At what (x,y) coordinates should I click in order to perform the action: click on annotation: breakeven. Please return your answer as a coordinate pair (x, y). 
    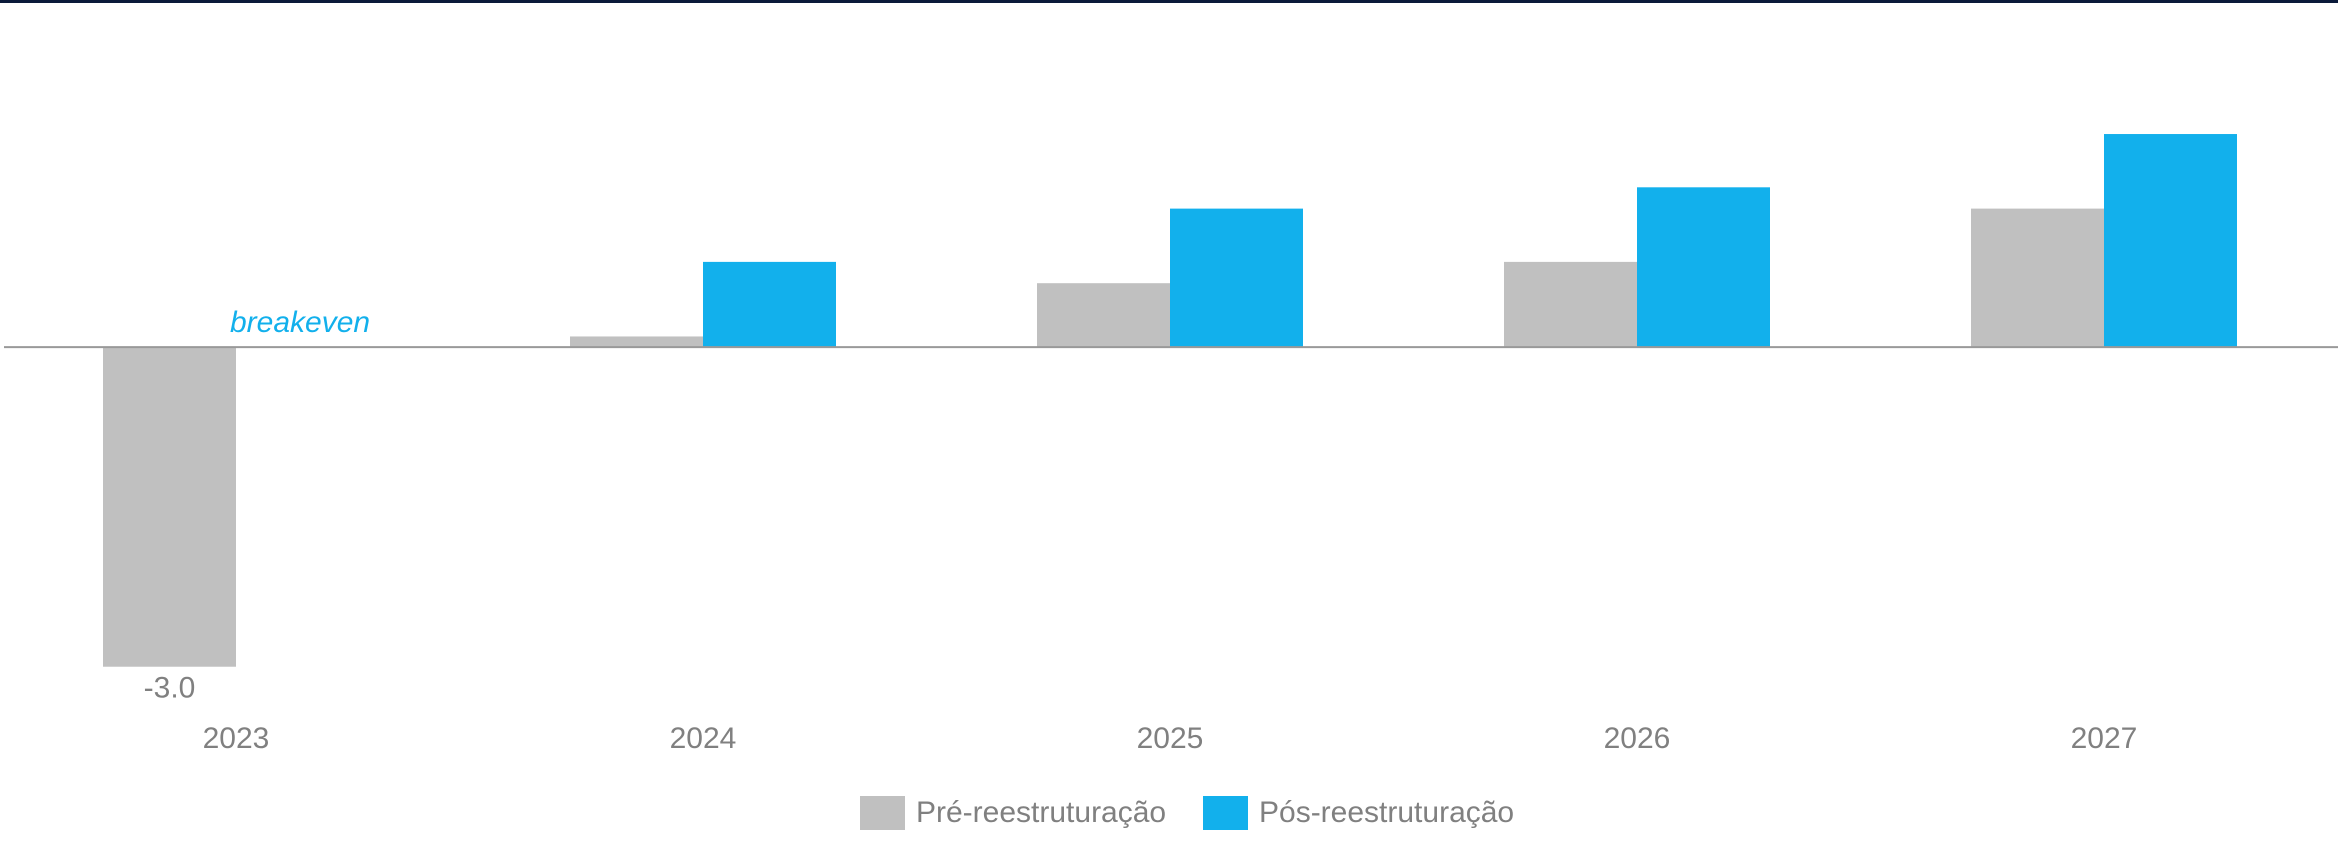
    Looking at the image, I should click on (300, 322).